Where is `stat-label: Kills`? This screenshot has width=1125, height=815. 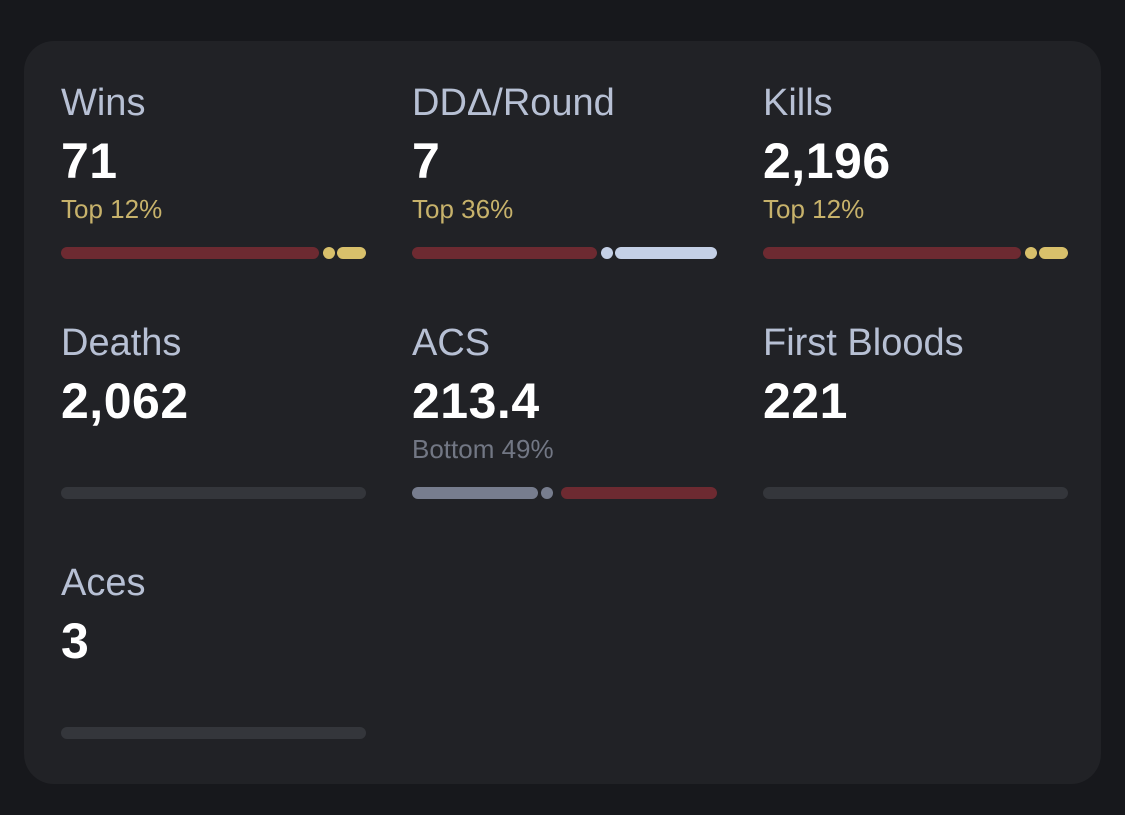 stat-label: Kills is located at coordinates (798, 103).